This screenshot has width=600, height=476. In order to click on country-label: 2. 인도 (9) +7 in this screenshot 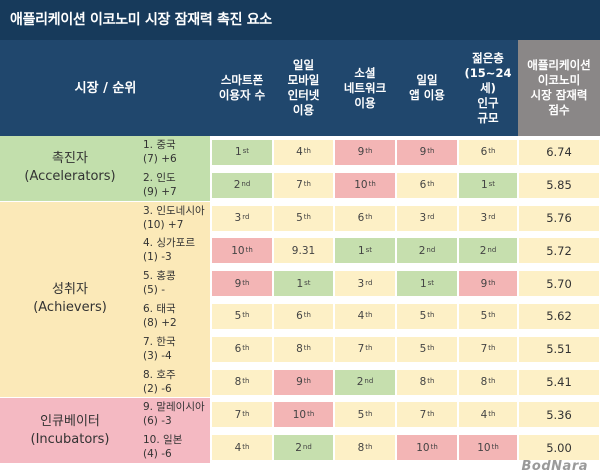, I will do `click(160, 184)`.